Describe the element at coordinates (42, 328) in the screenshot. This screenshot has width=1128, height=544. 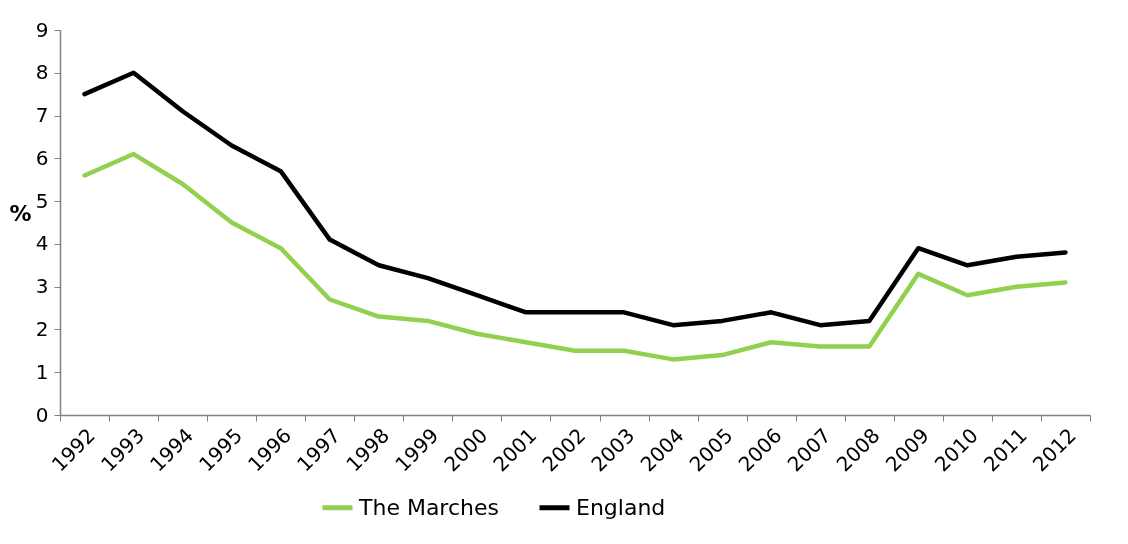
I see `y-tick-label: 2` at that location.